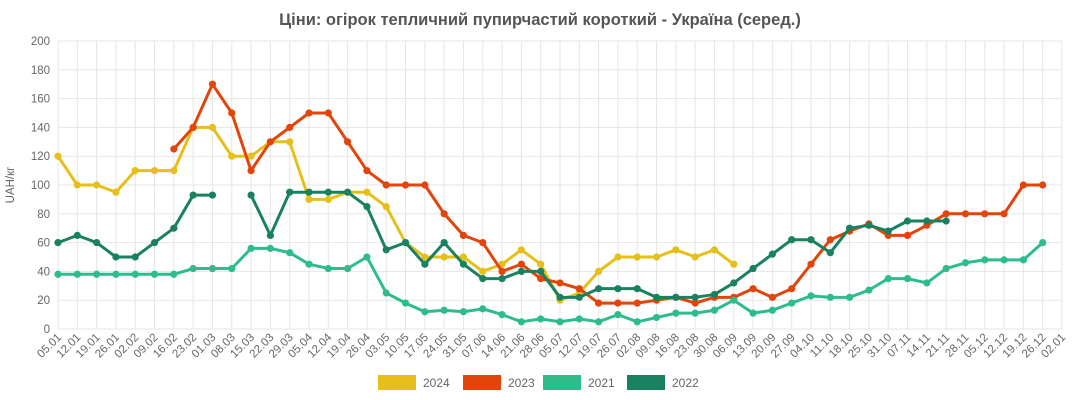 The image size is (1080, 400). What do you see at coordinates (579, 382) in the screenshot?
I see `legend-item-2021: 2021` at bounding box center [579, 382].